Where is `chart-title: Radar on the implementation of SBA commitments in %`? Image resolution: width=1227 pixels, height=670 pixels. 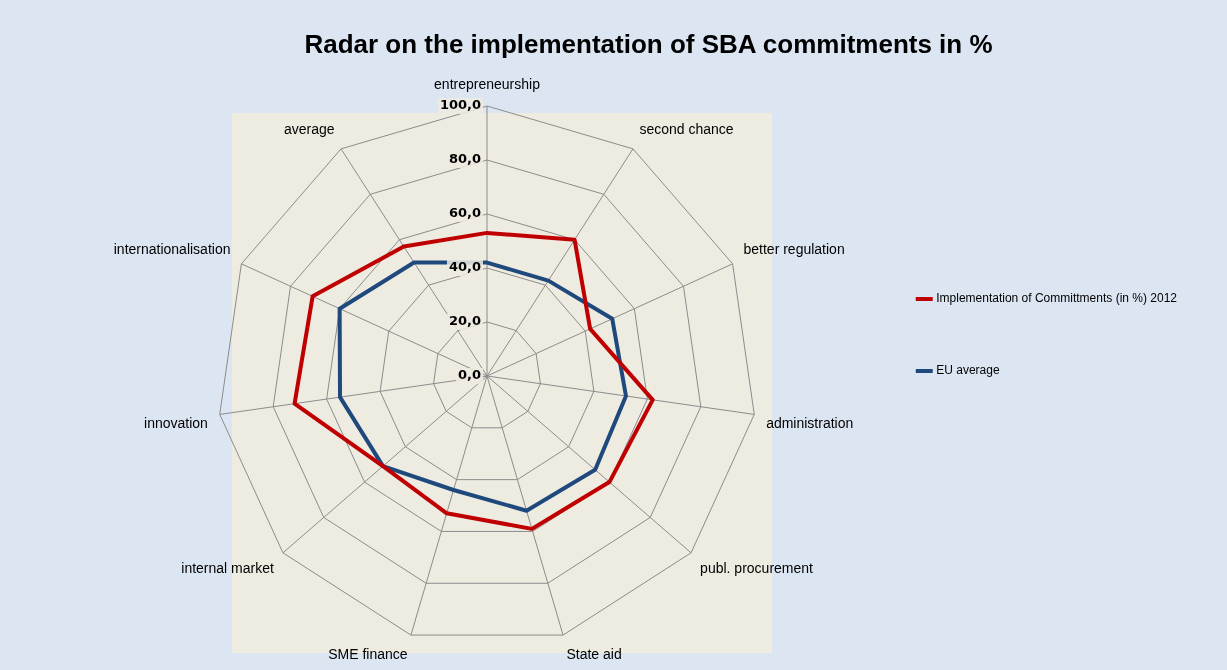
chart-title: Radar on the implementation of SBA commitments in % is located at coordinates (648, 43).